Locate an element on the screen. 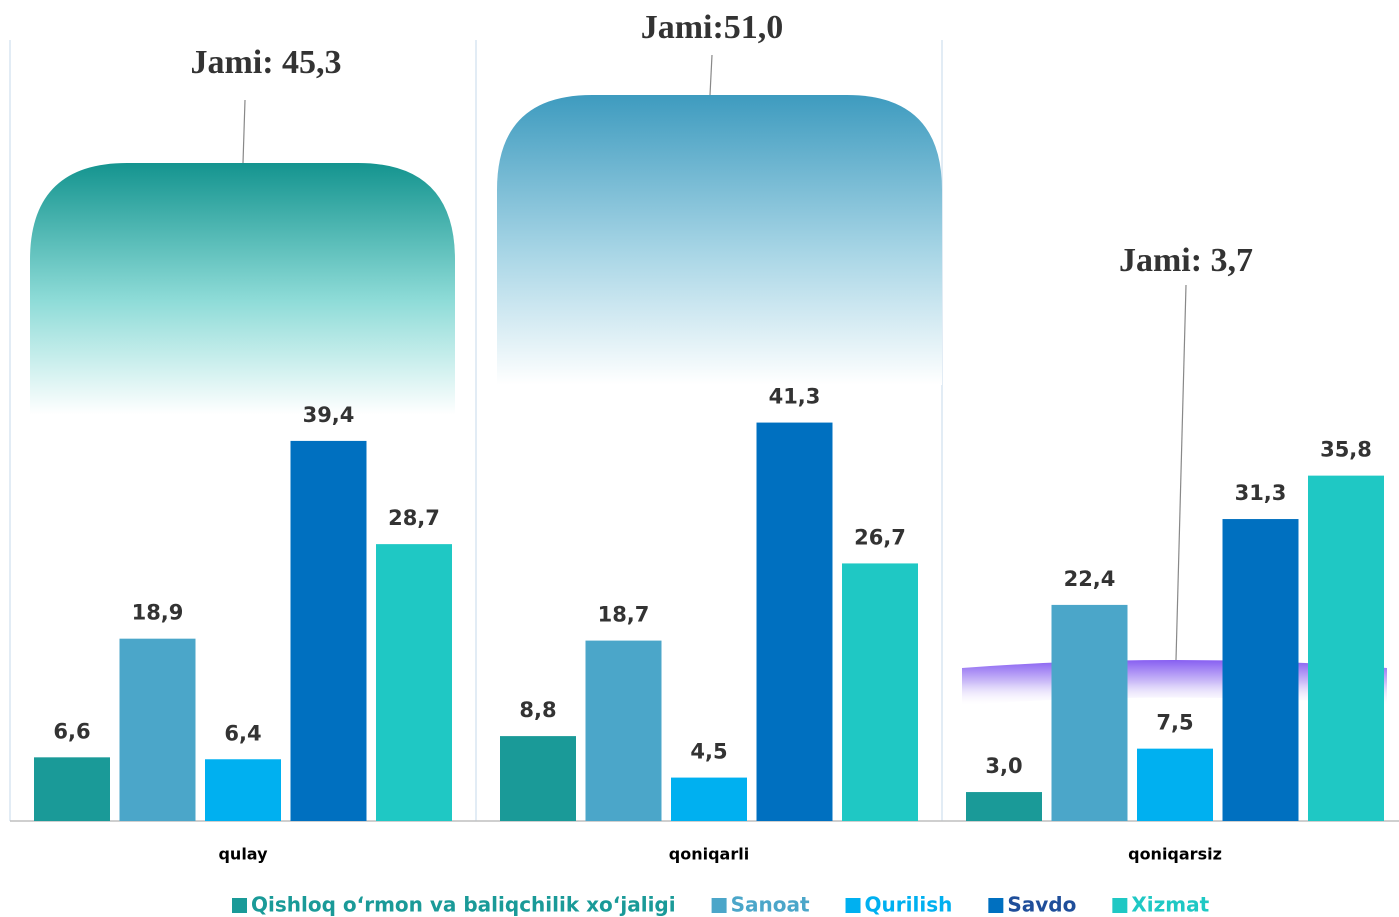 This screenshot has height=917, width=1399. value-label: 31,3 is located at coordinates (1261, 493).